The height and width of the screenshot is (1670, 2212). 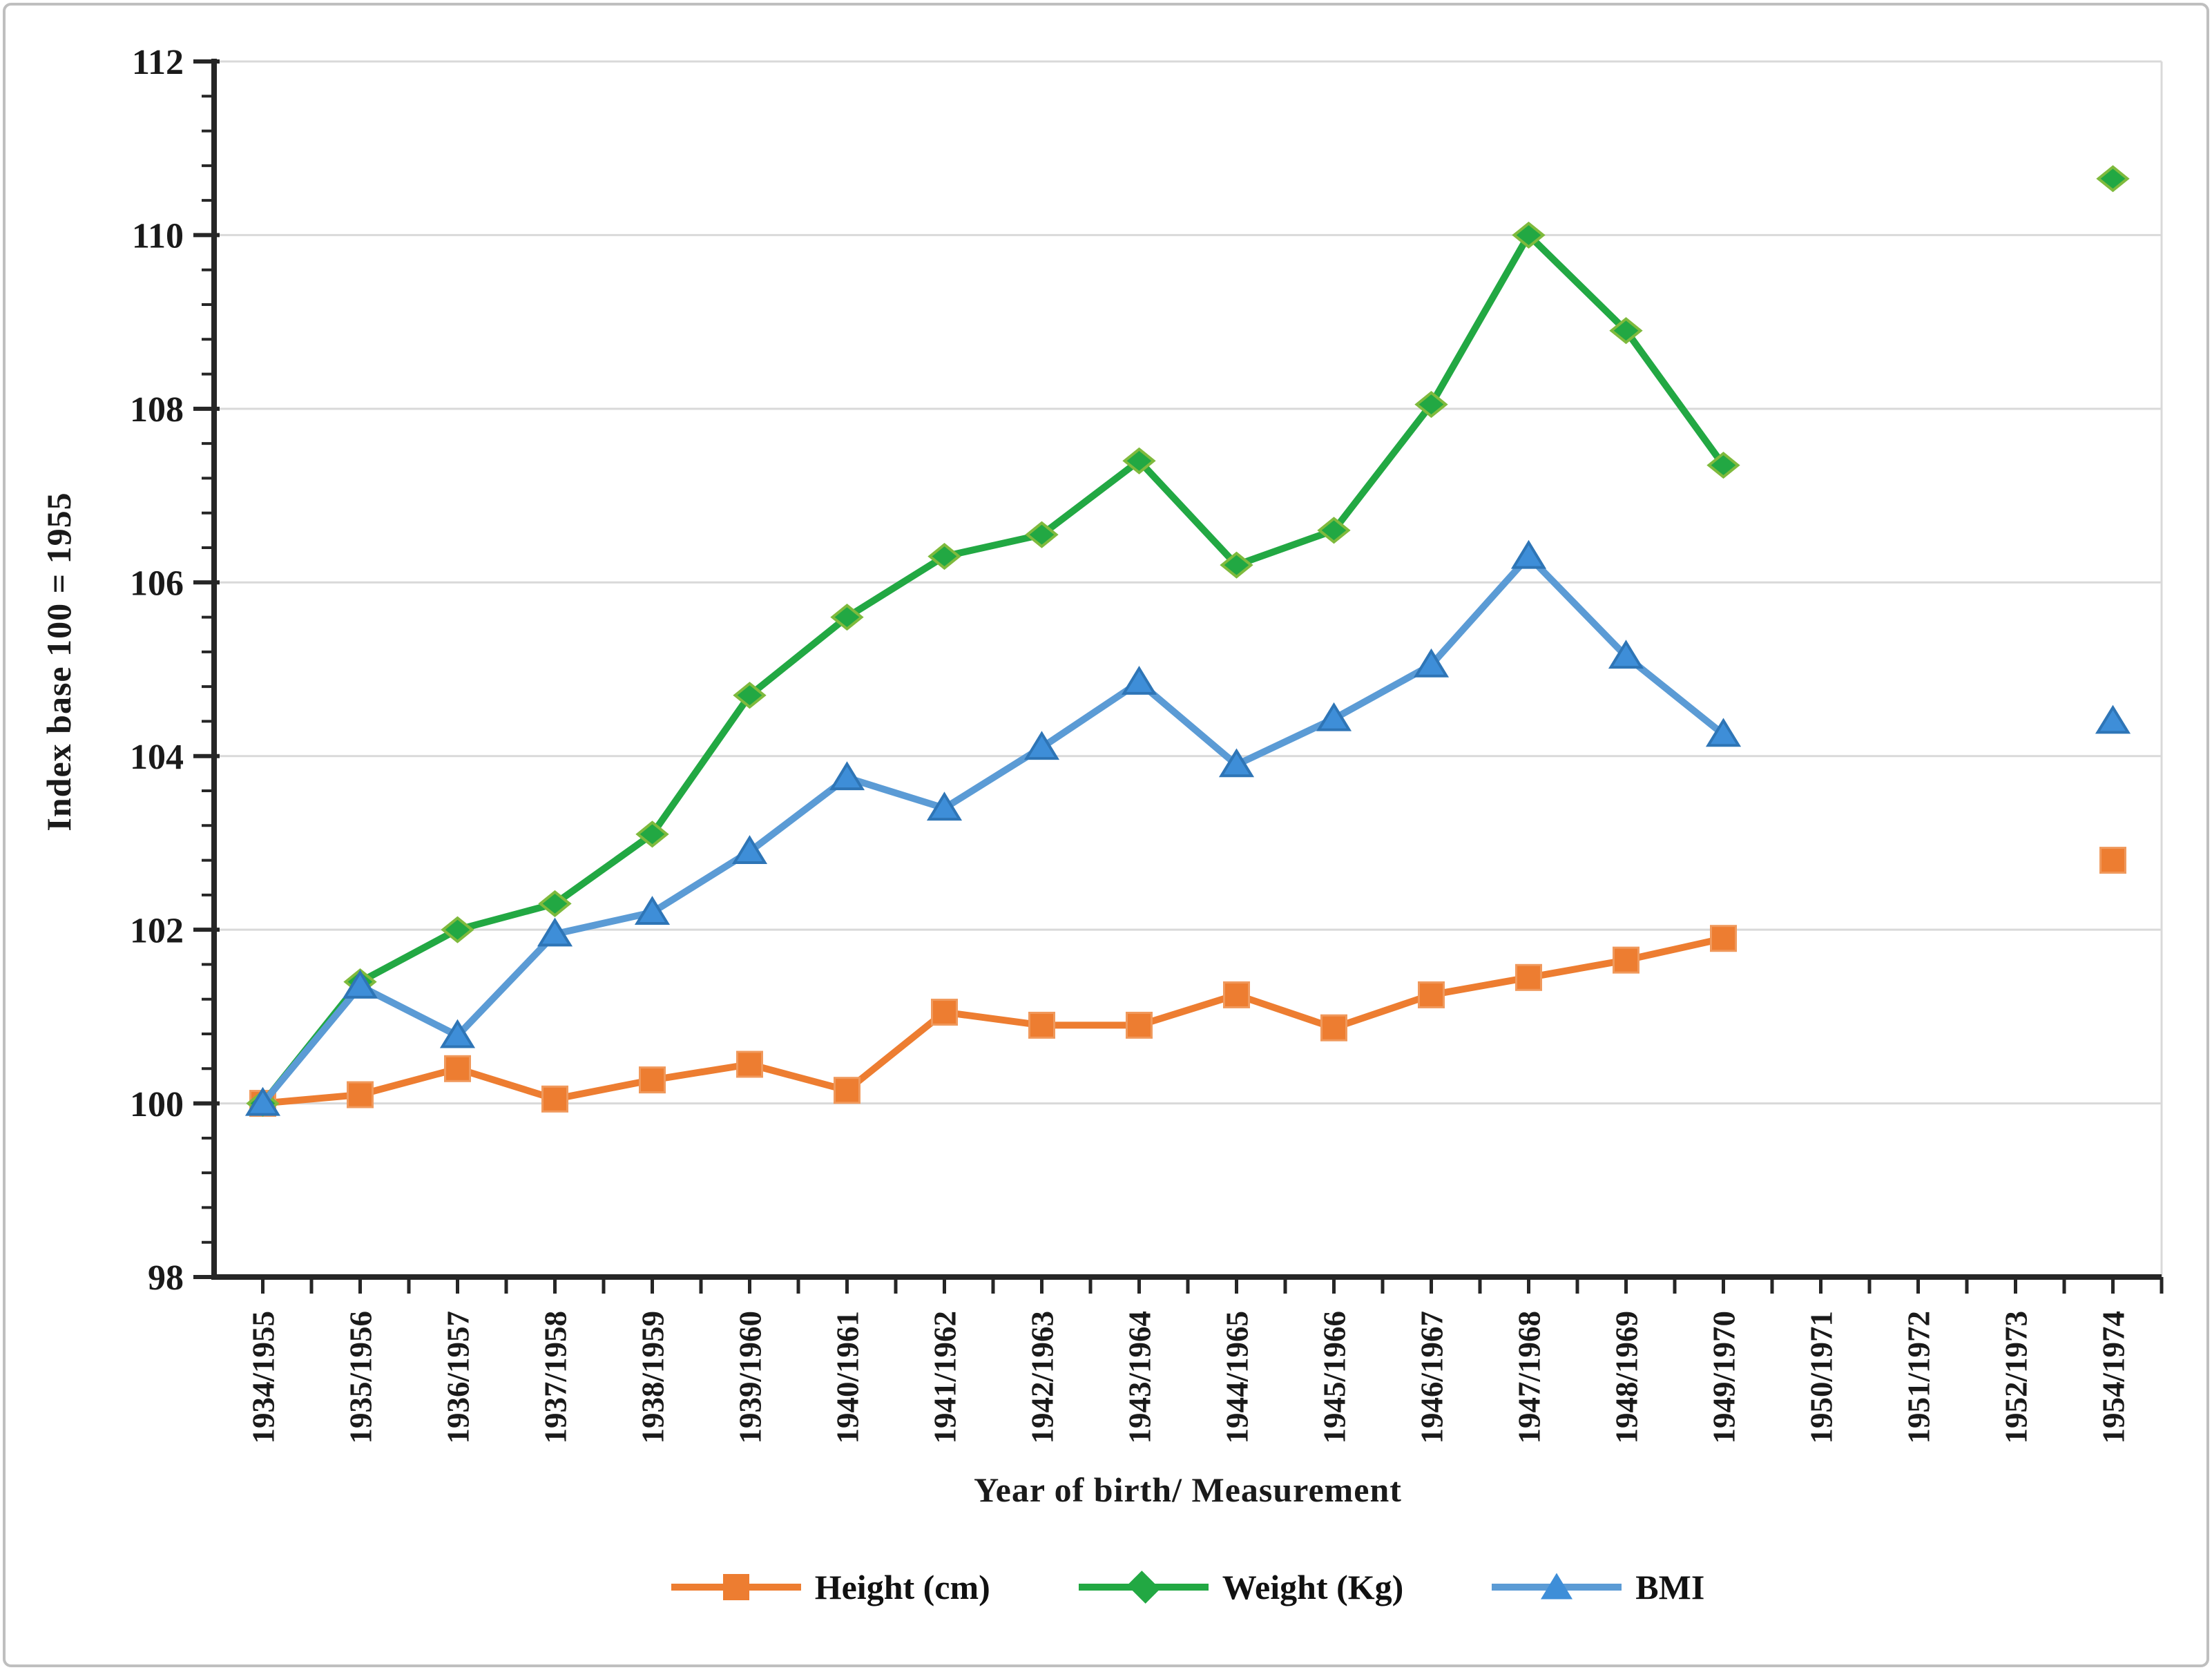 I want to click on legend-item-label: Weight (Kg), so click(x=1313, y=1587).